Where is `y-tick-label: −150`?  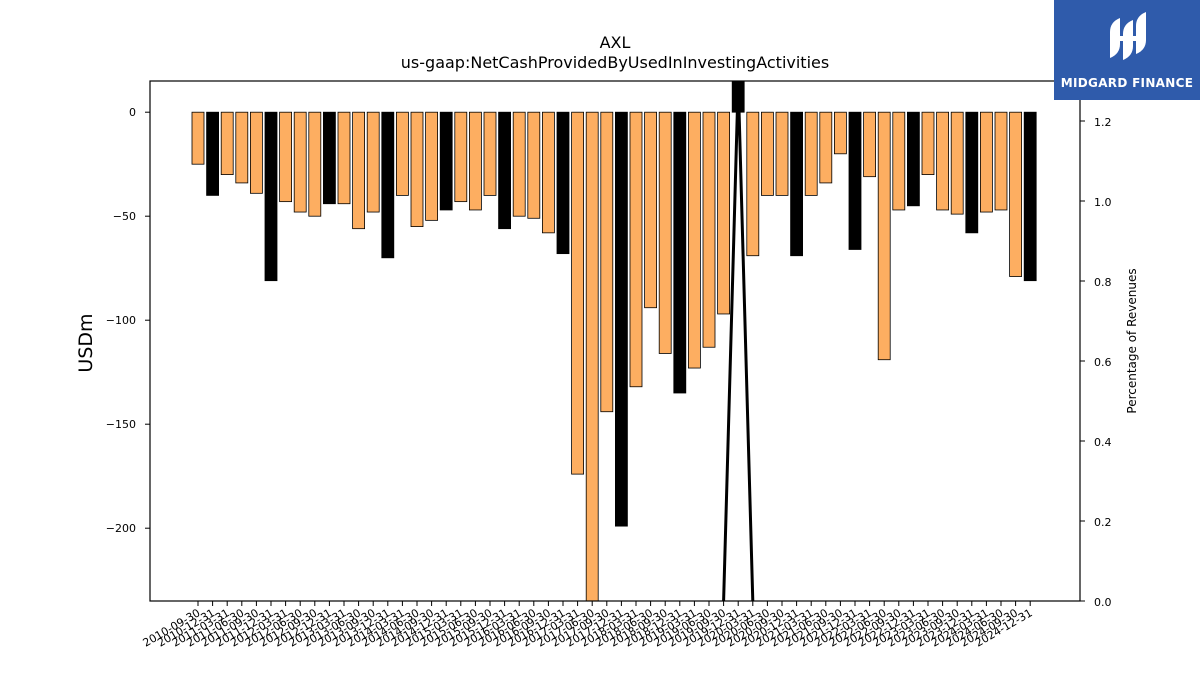 y-tick-label: −150 is located at coordinates (121, 424).